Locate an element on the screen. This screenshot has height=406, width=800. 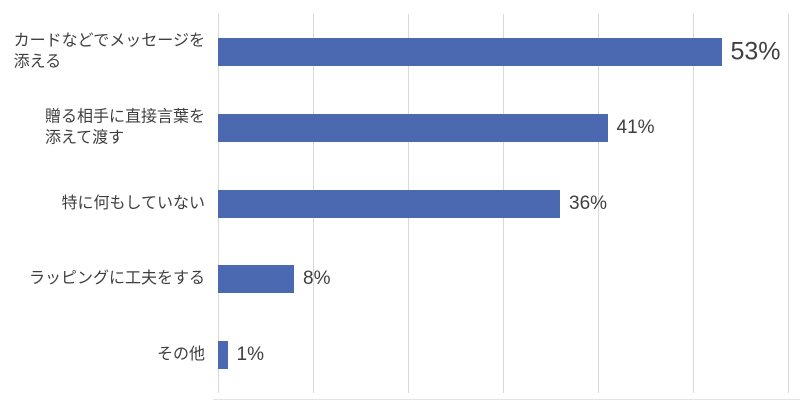
x-axis-line is located at coordinates (506, 399).